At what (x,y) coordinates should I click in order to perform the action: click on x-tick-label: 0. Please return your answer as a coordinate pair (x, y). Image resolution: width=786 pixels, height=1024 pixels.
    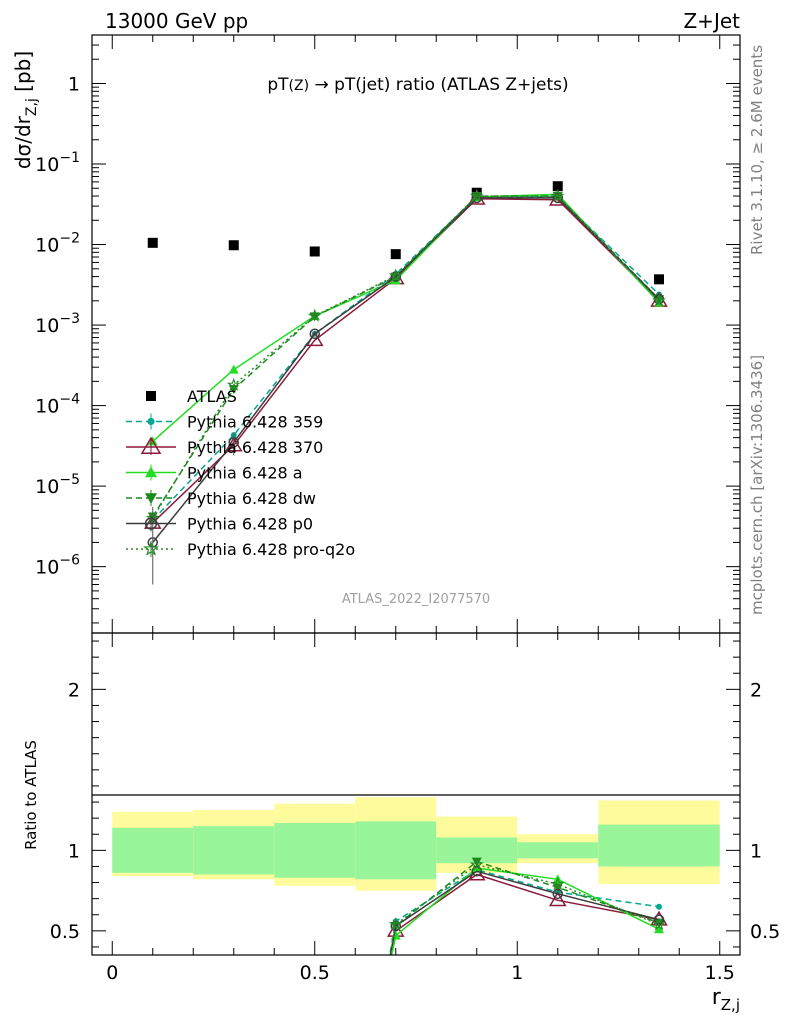
    Looking at the image, I should click on (112, 973).